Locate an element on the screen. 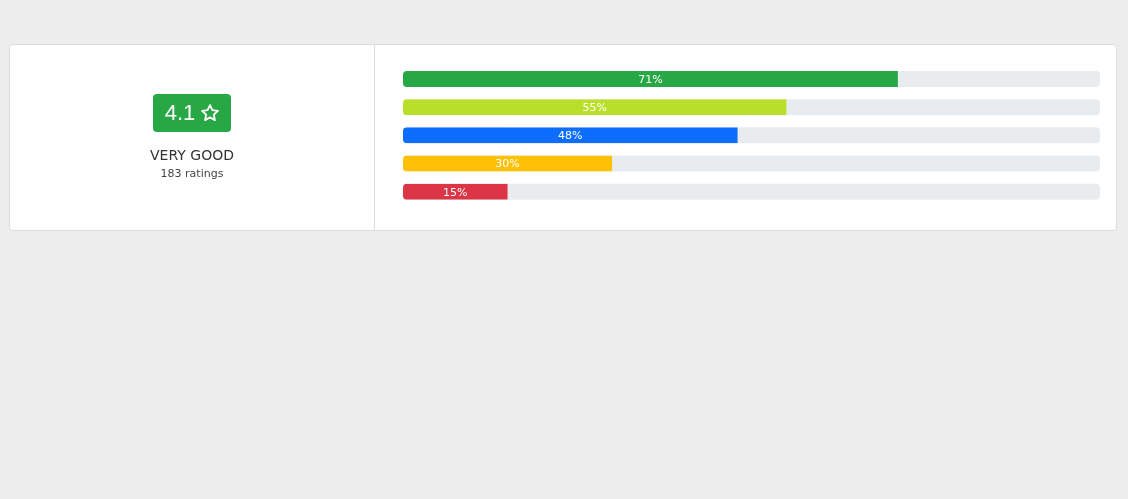 The width and height of the screenshot is (1128, 499). data-label: 48% is located at coordinates (570, 136).